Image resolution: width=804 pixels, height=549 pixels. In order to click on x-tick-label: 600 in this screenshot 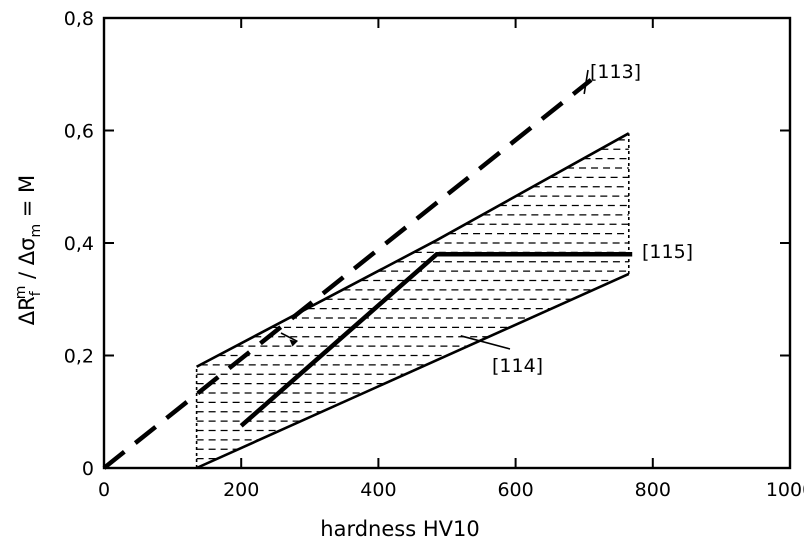, I will do `click(515, 490)`.